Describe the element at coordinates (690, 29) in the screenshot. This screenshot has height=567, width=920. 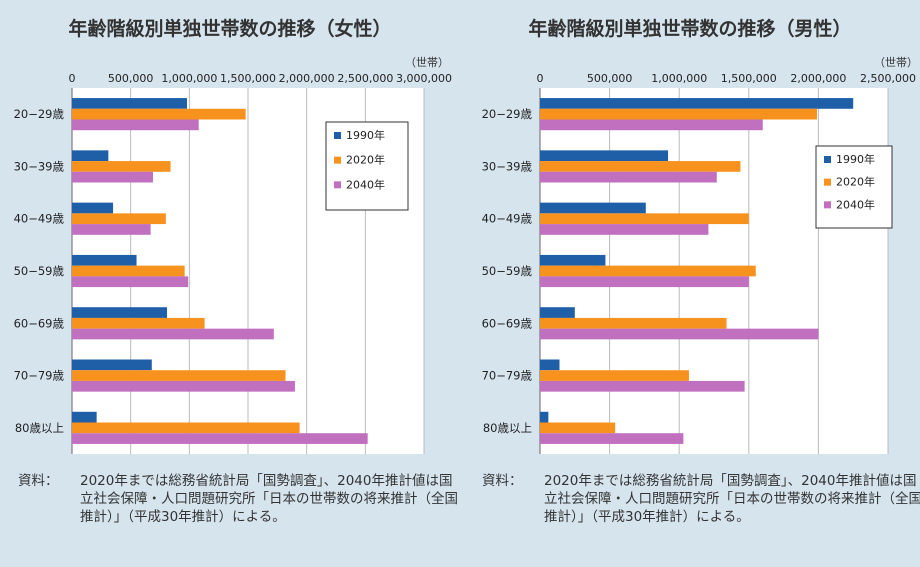
I see `chart-title: 年齢階級別単独世帯数の推移（男性）` at that location.